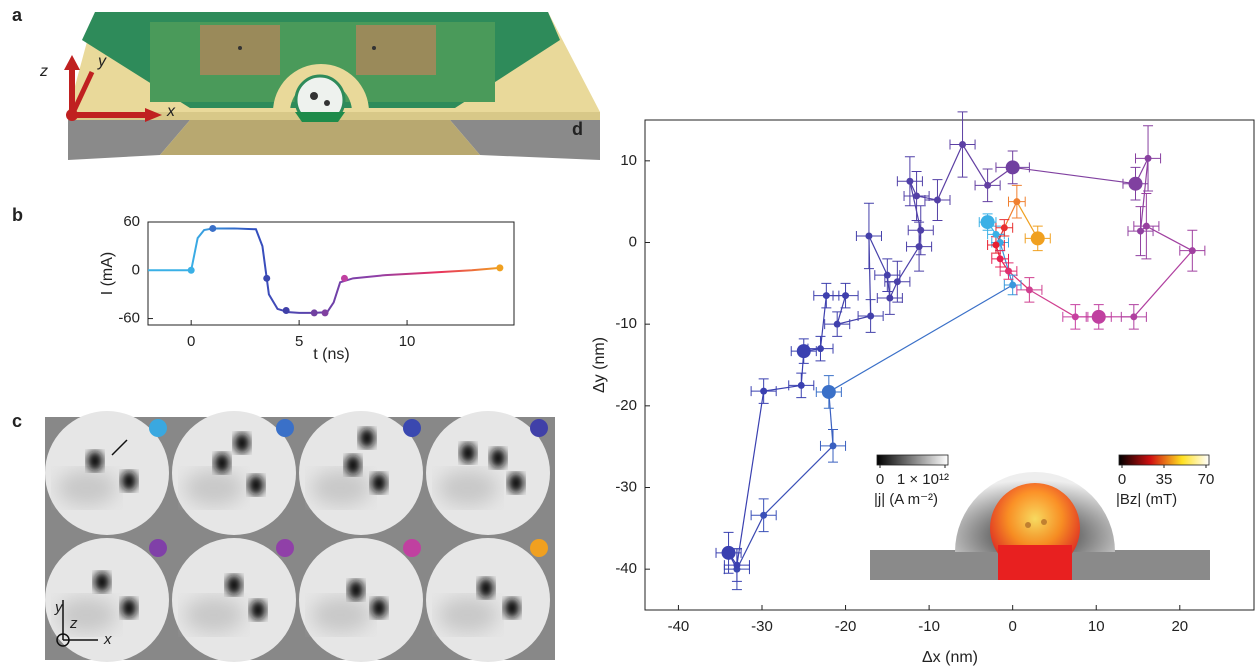 Image resolution: width=1257 pixels, height=669 pixels. Describe the element at coordinates (299, 341) in the screenshot. I see `x-tick-label: 5` at that location.